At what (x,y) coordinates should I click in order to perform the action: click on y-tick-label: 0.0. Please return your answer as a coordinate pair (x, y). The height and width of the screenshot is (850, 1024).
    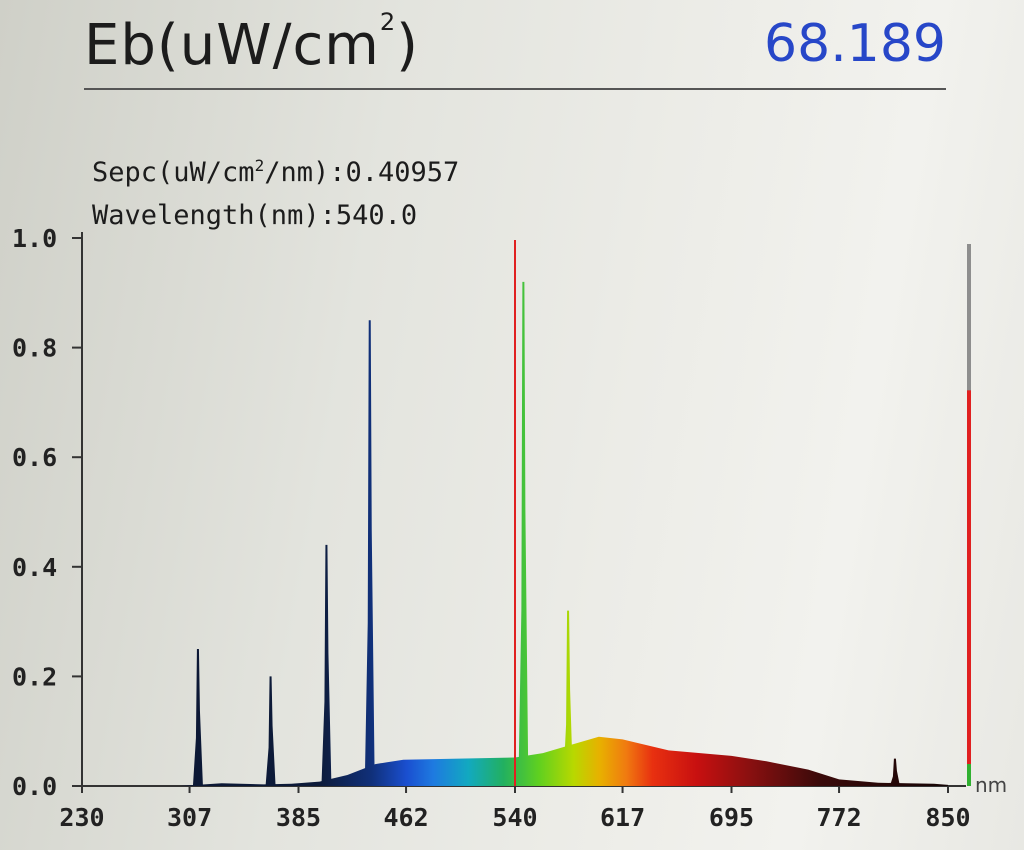
    Looking at the image, I should click on (34, 786).